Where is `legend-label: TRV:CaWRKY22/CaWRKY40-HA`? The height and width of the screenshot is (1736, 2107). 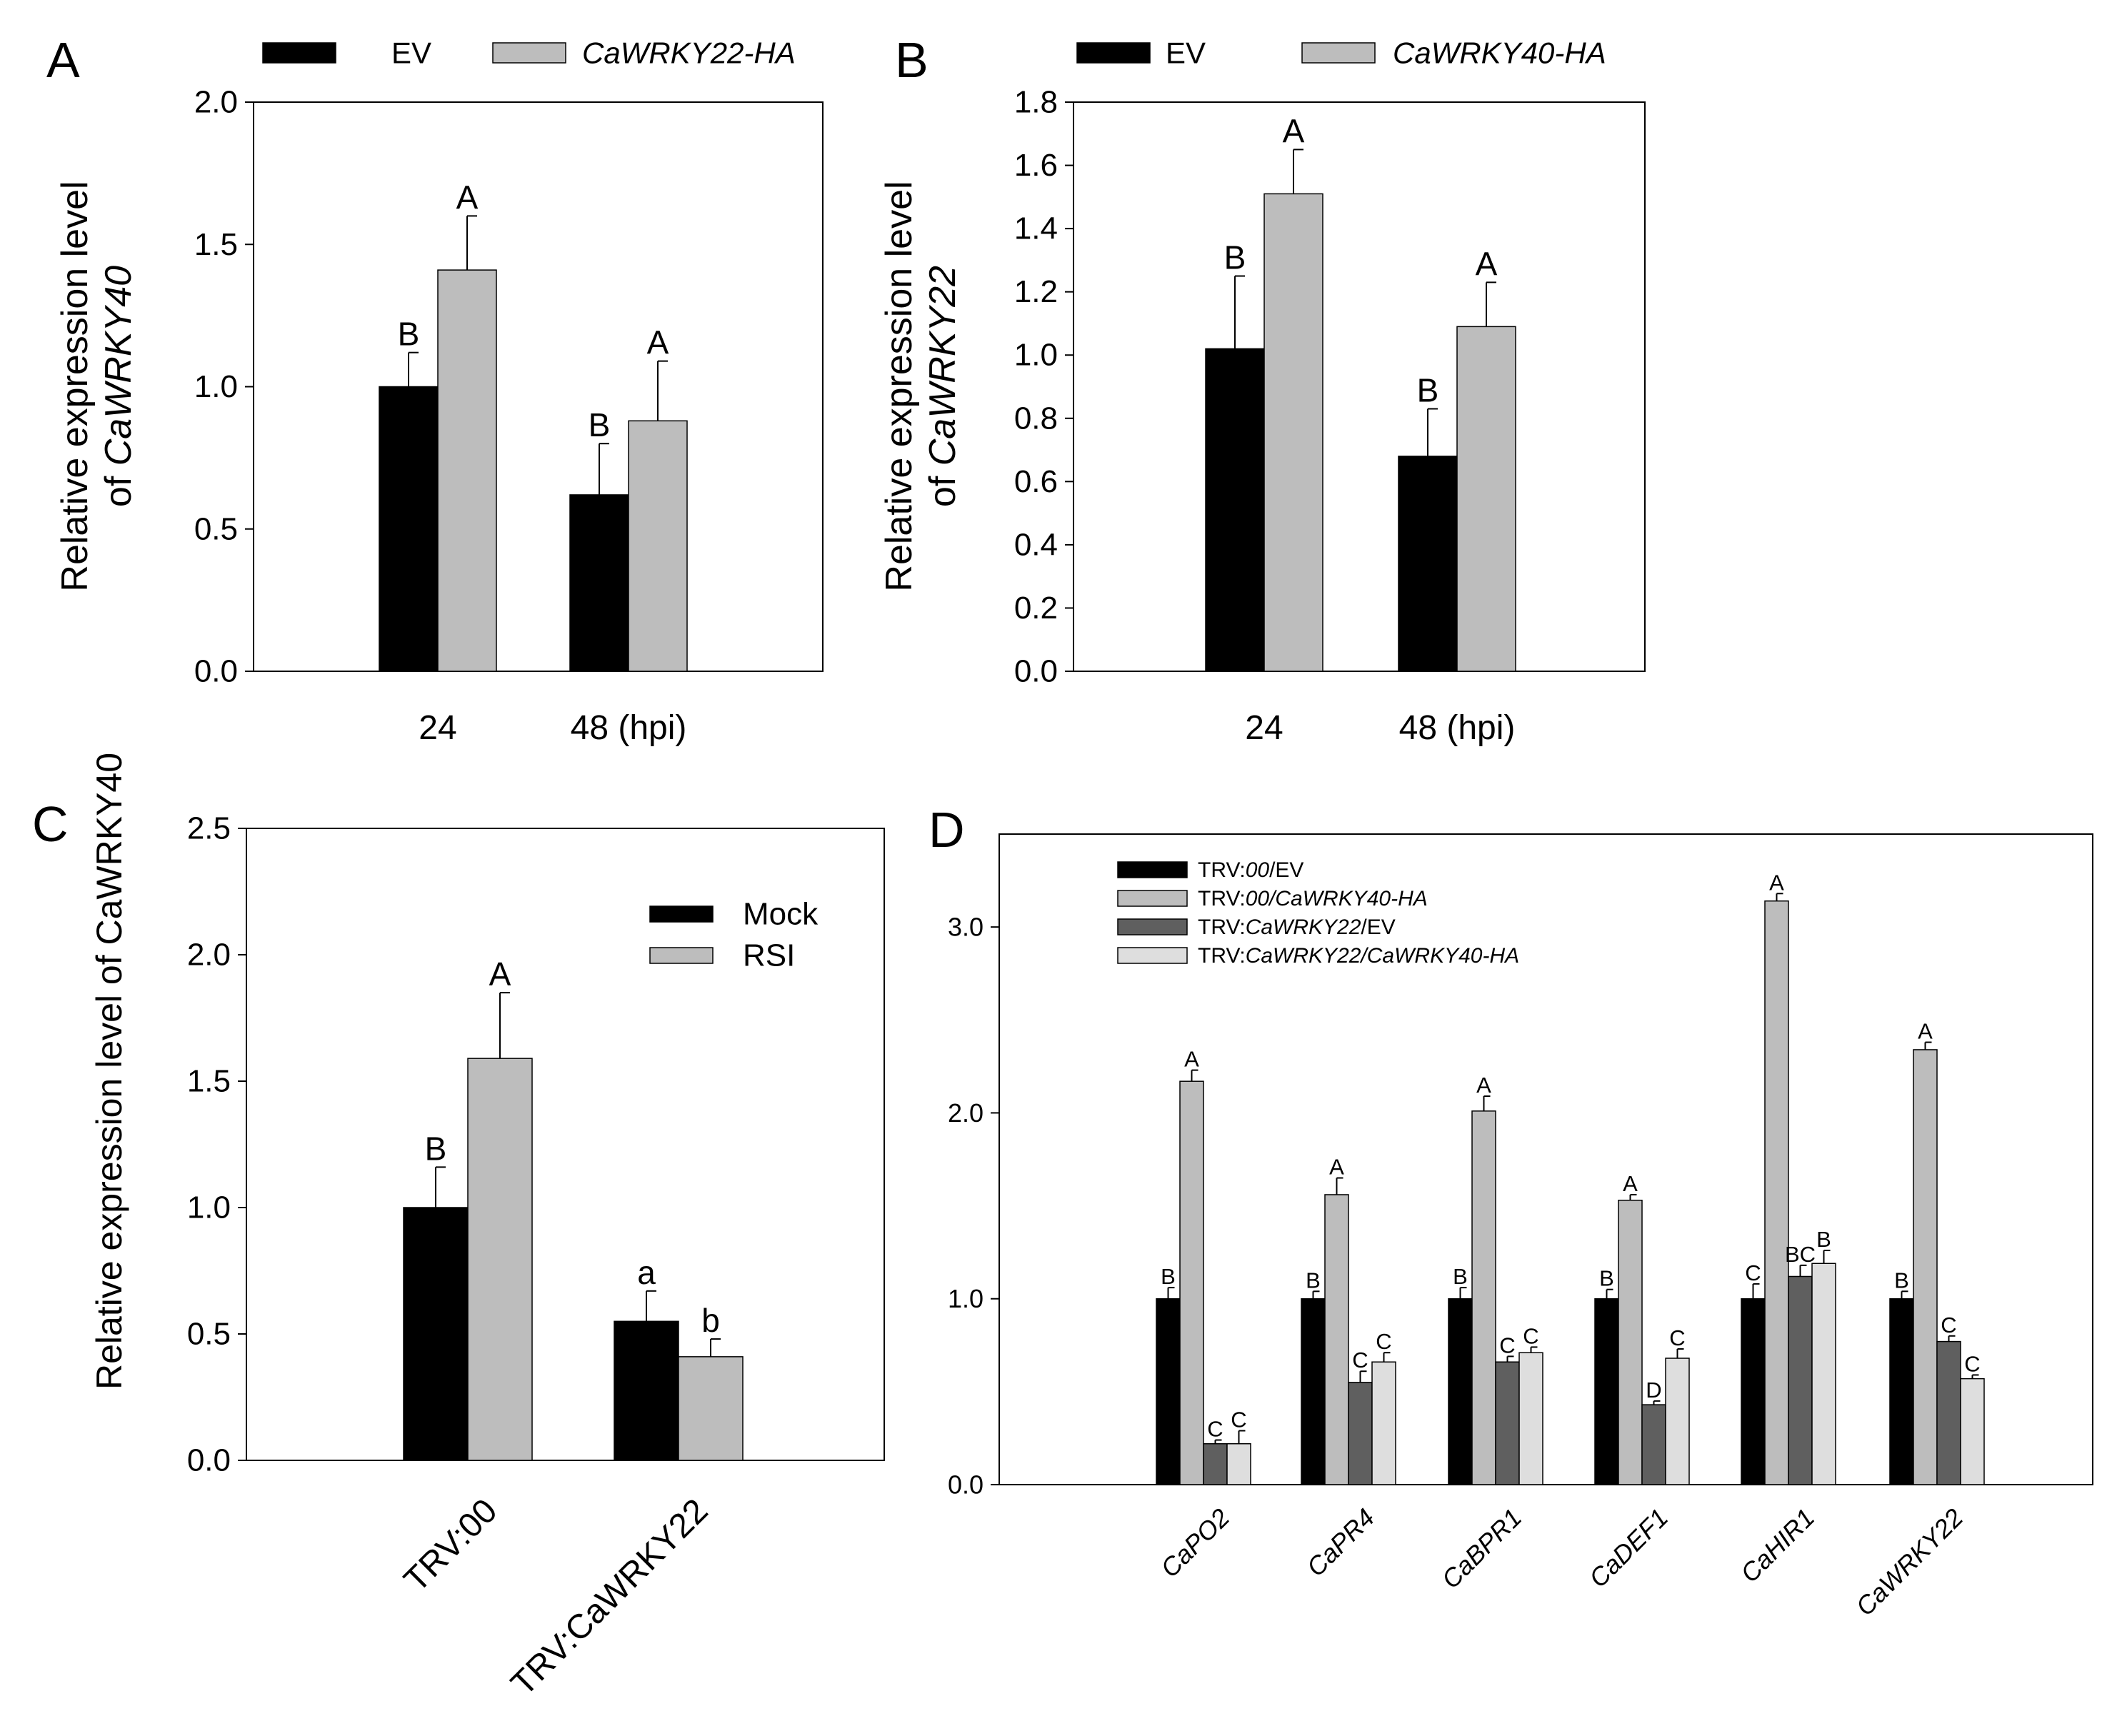
legend-label: TRV:CaWRKY22/CaWRKY40-HA is located at coordinates (1358, 956).